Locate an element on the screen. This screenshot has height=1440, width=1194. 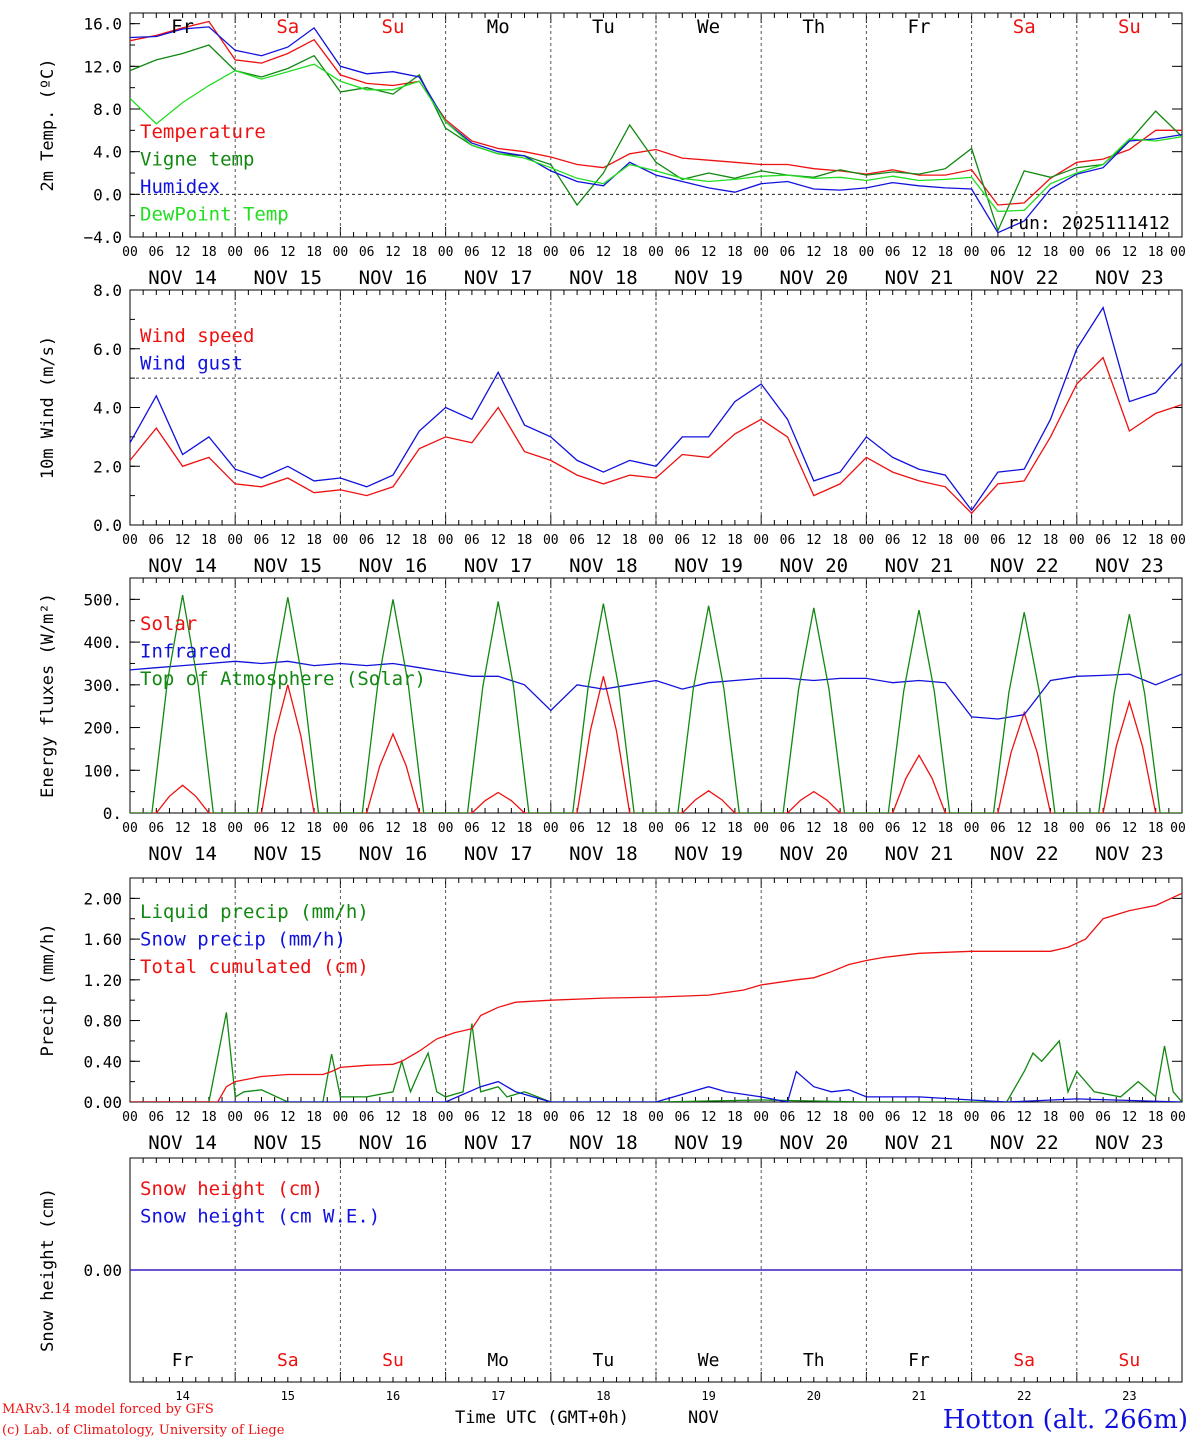
infrared-series is located at coordinates (656, 690).